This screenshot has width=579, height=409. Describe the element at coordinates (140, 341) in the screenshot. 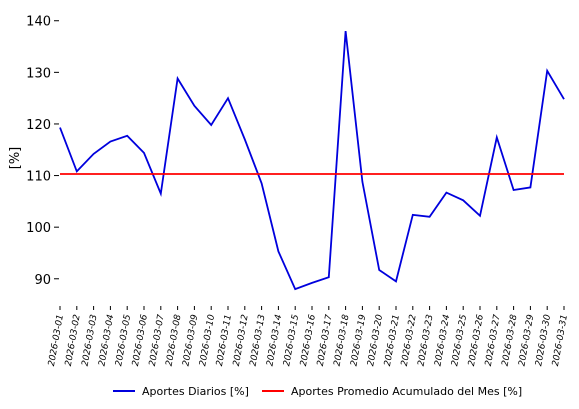

I see `x-tick-label: 2026-03-06` at that location.